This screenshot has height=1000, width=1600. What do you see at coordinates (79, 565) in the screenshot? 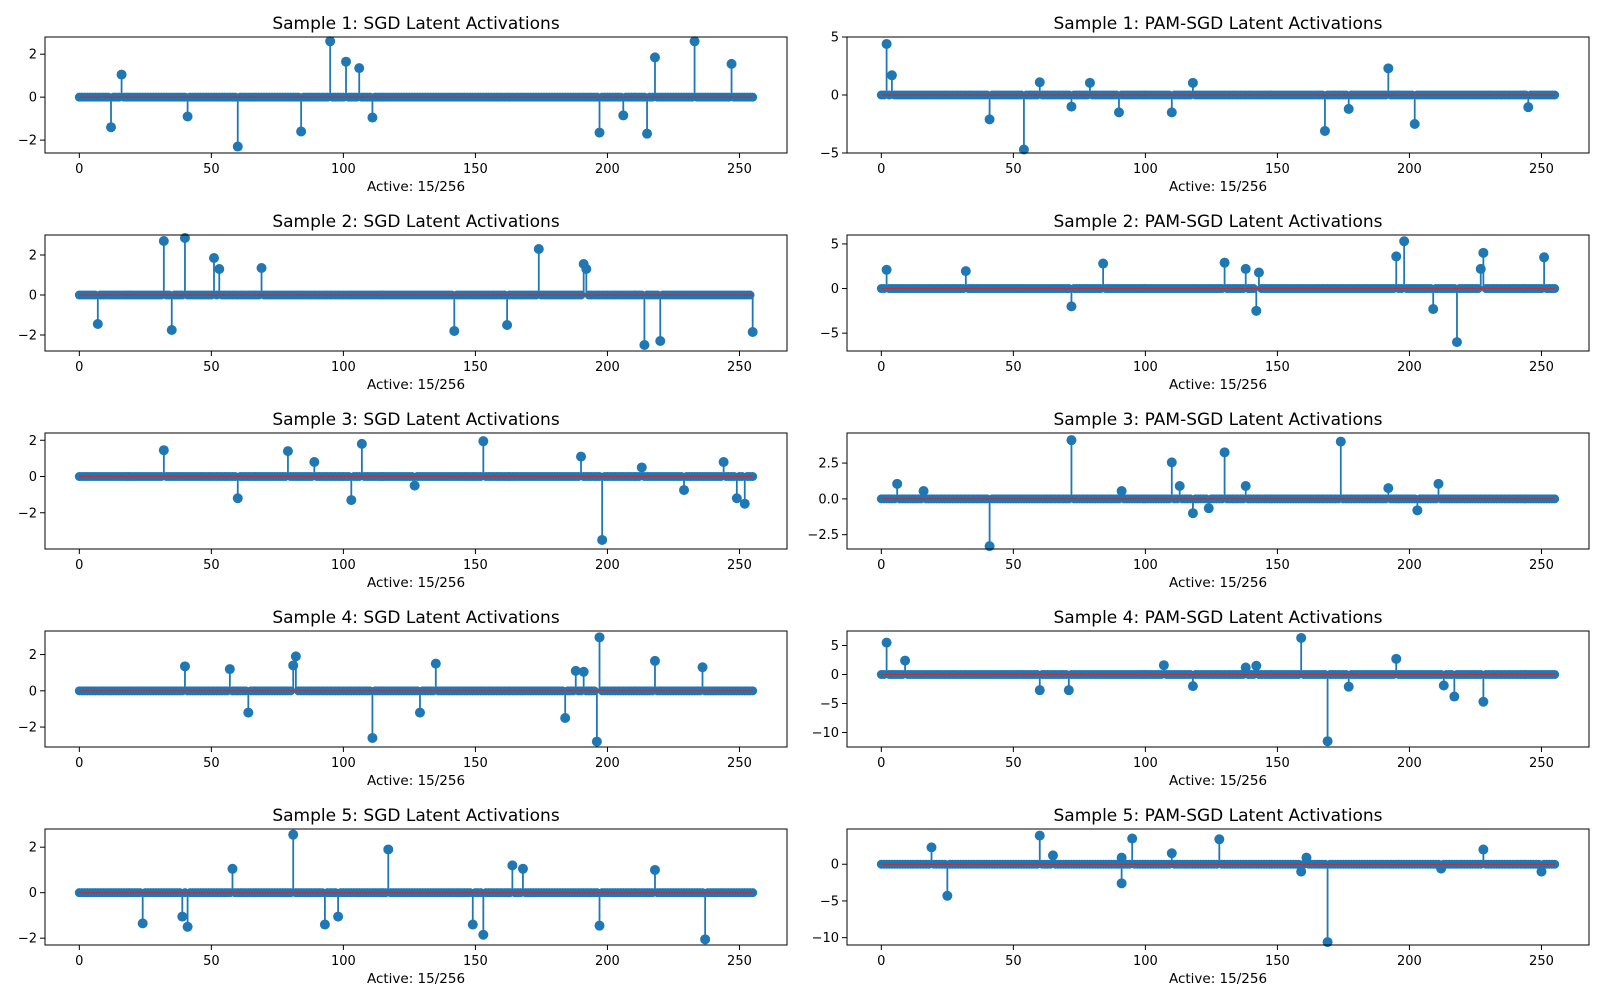
I see `x-tick-label: 0` at bounding box center [79, 565].